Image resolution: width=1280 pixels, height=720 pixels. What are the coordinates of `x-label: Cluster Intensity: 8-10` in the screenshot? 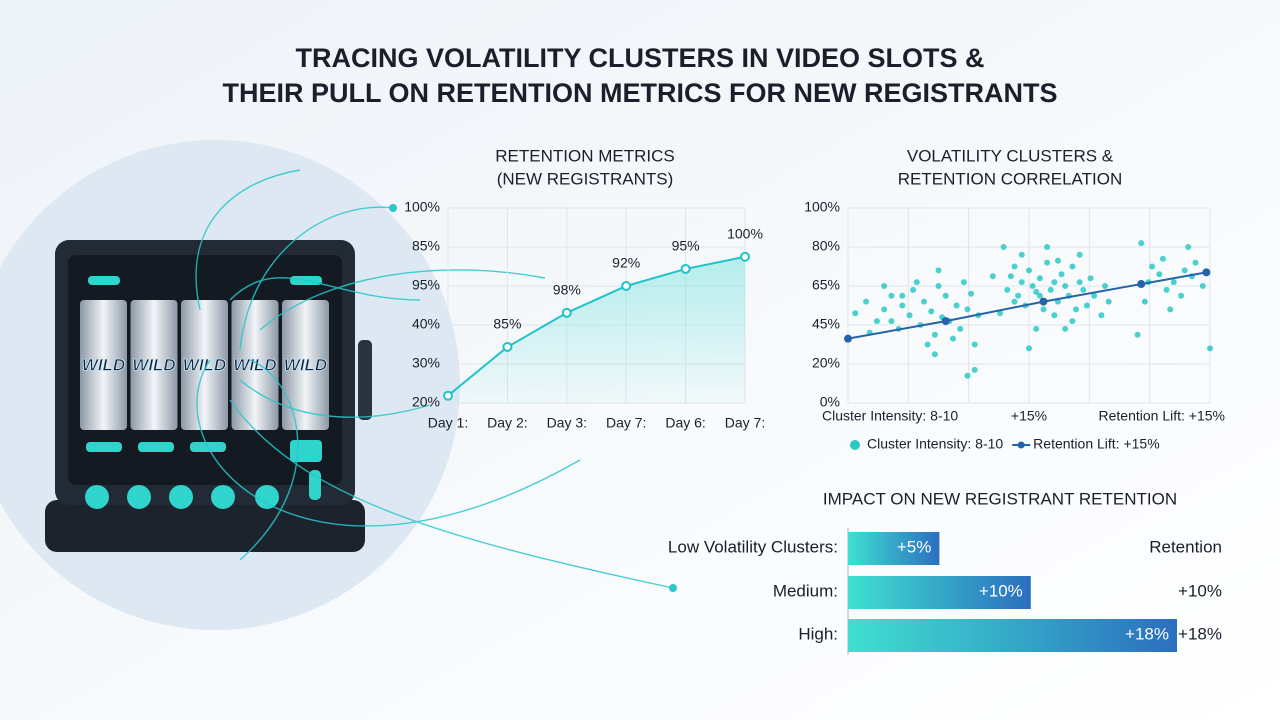 It's located at (890, 416).